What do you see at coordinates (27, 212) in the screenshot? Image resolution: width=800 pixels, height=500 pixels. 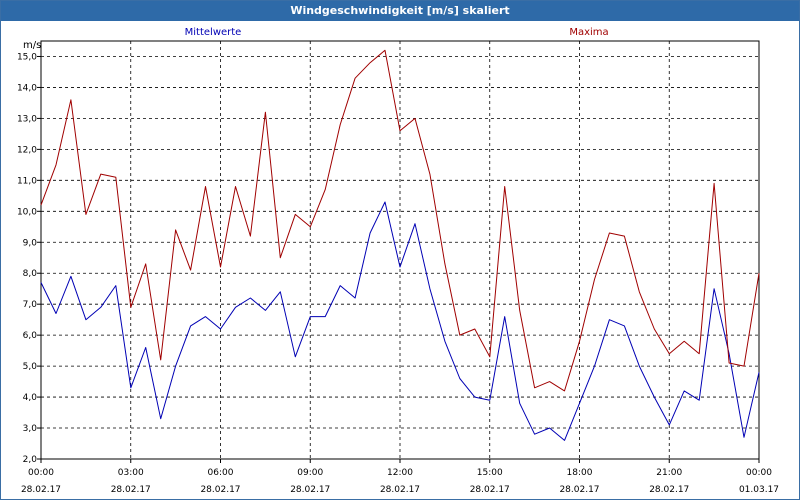 I see `y-tick-label: 10,0` at bounding box center [27, 212].